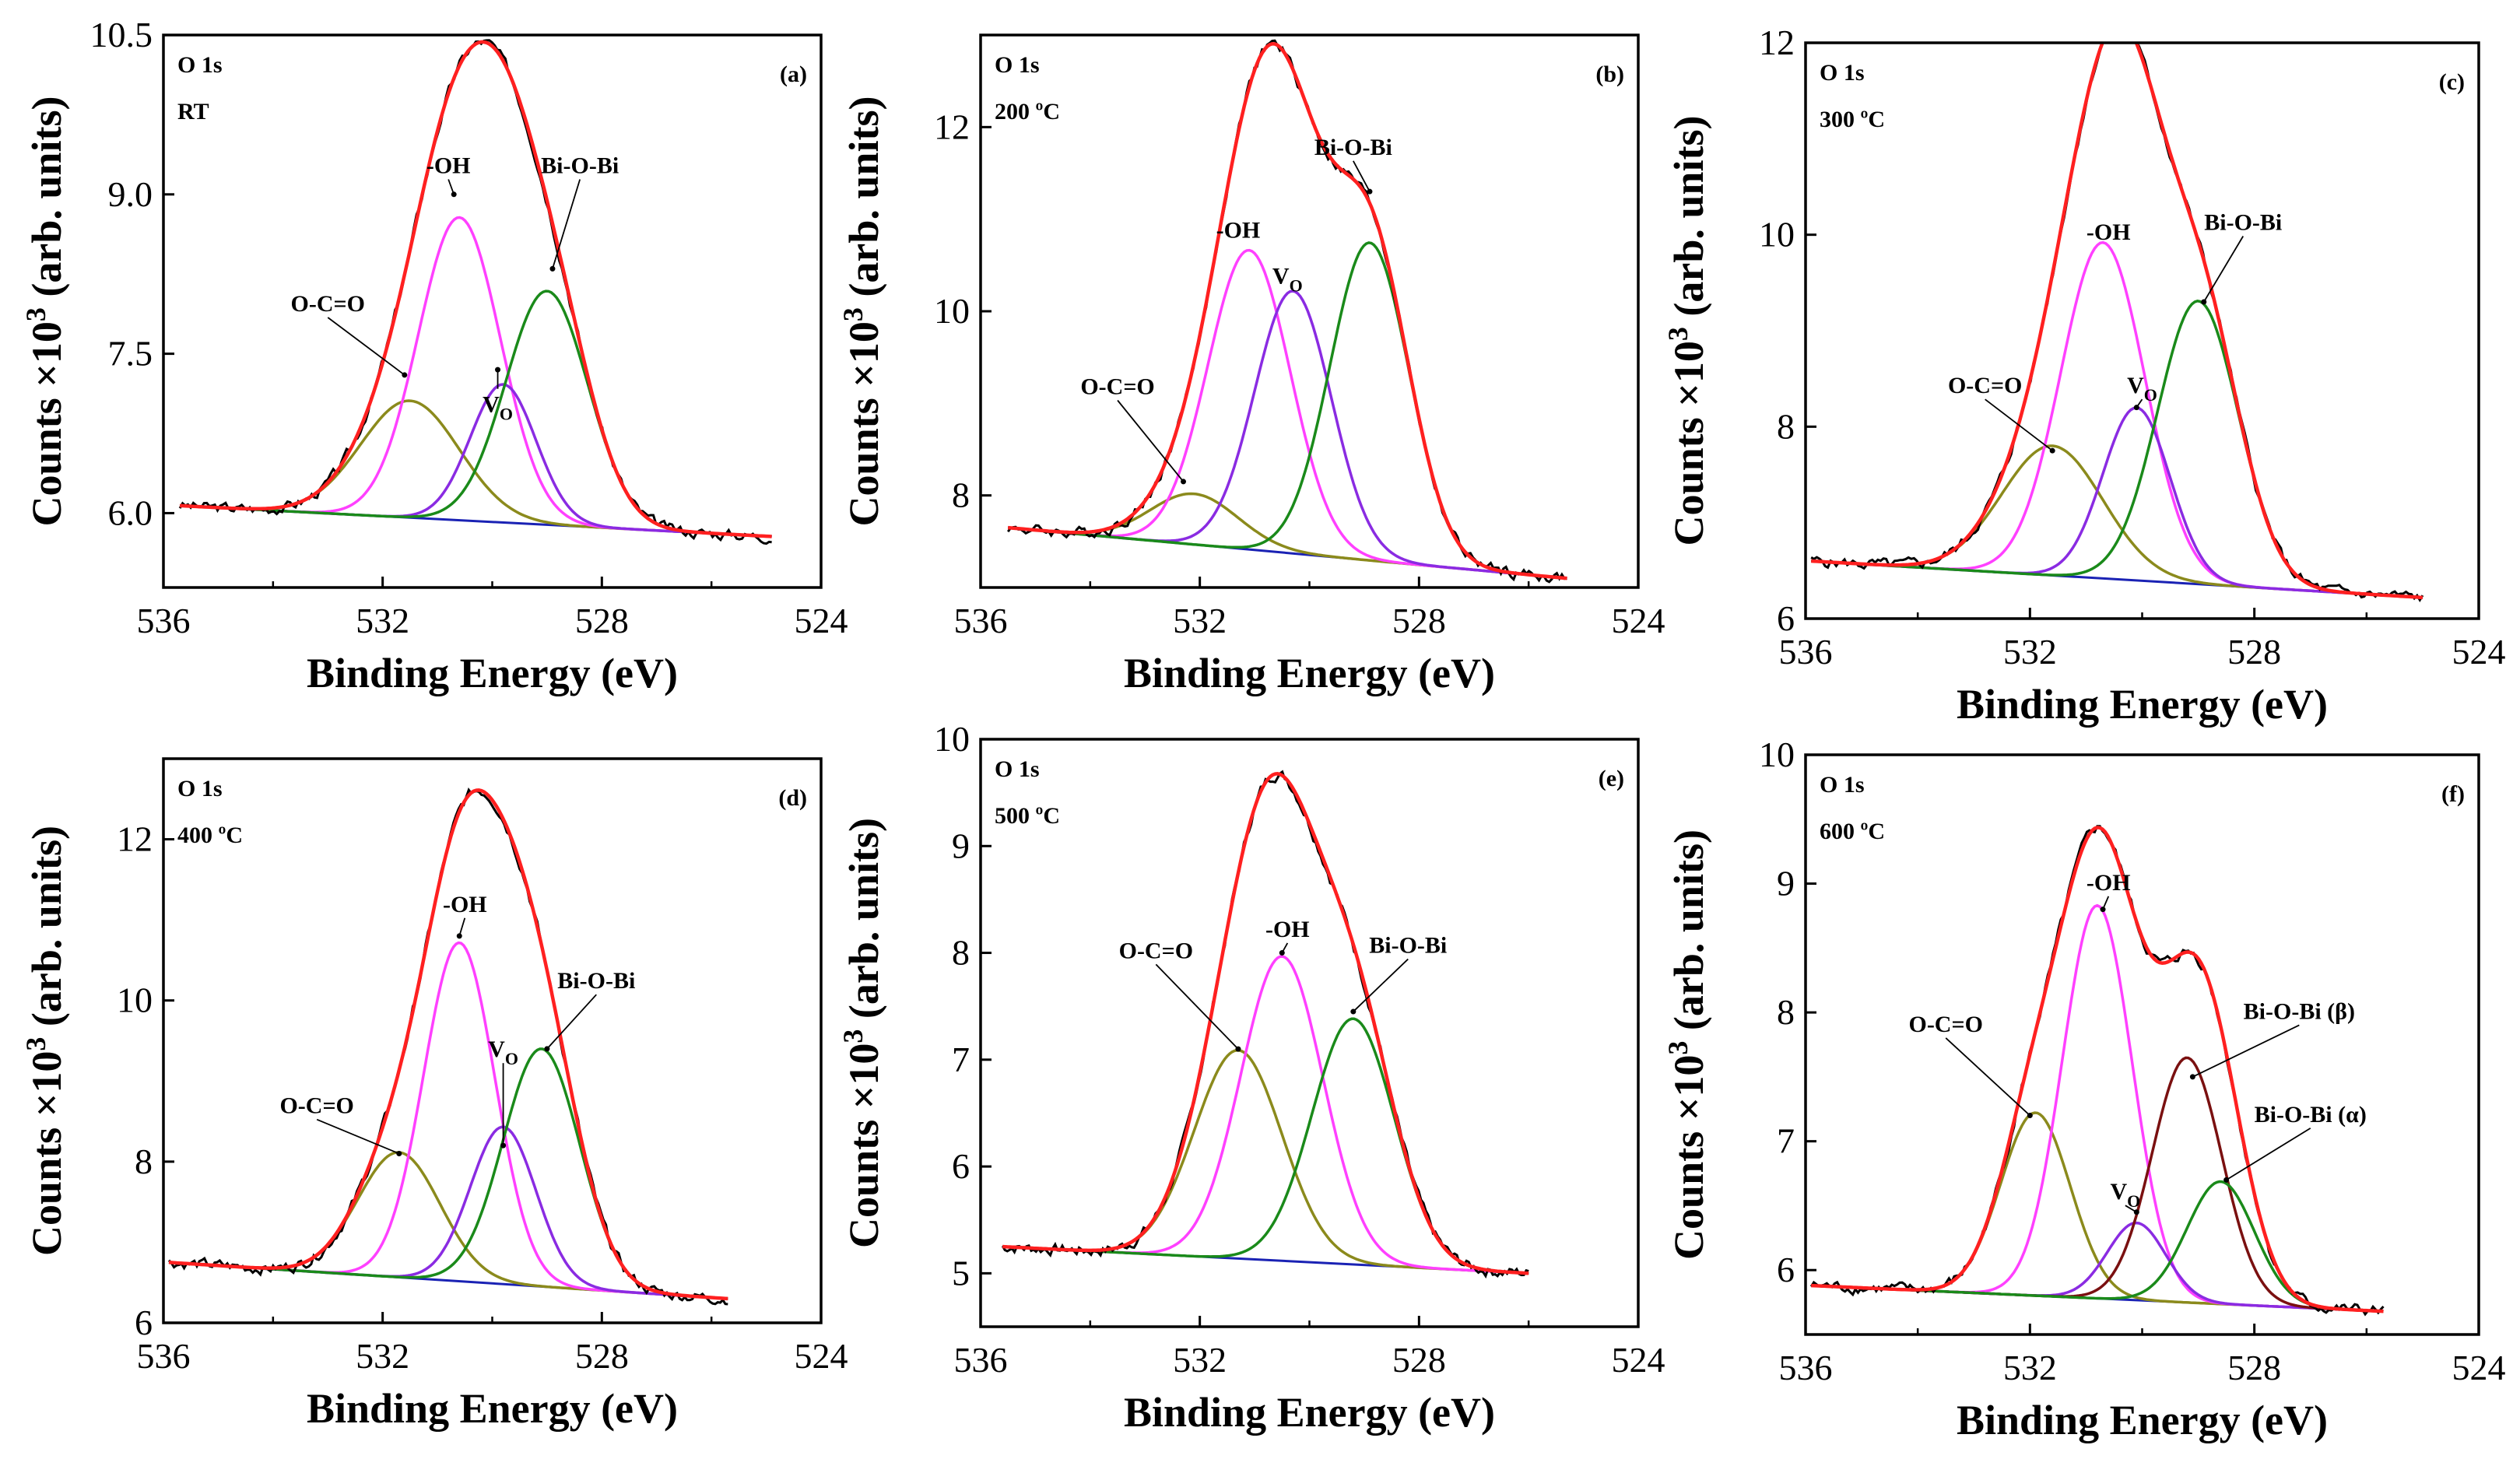 Image resolution: width=2520 pixels, height=1459 pixels. I want to click on y-tick-label: 9, so click(961, 845).